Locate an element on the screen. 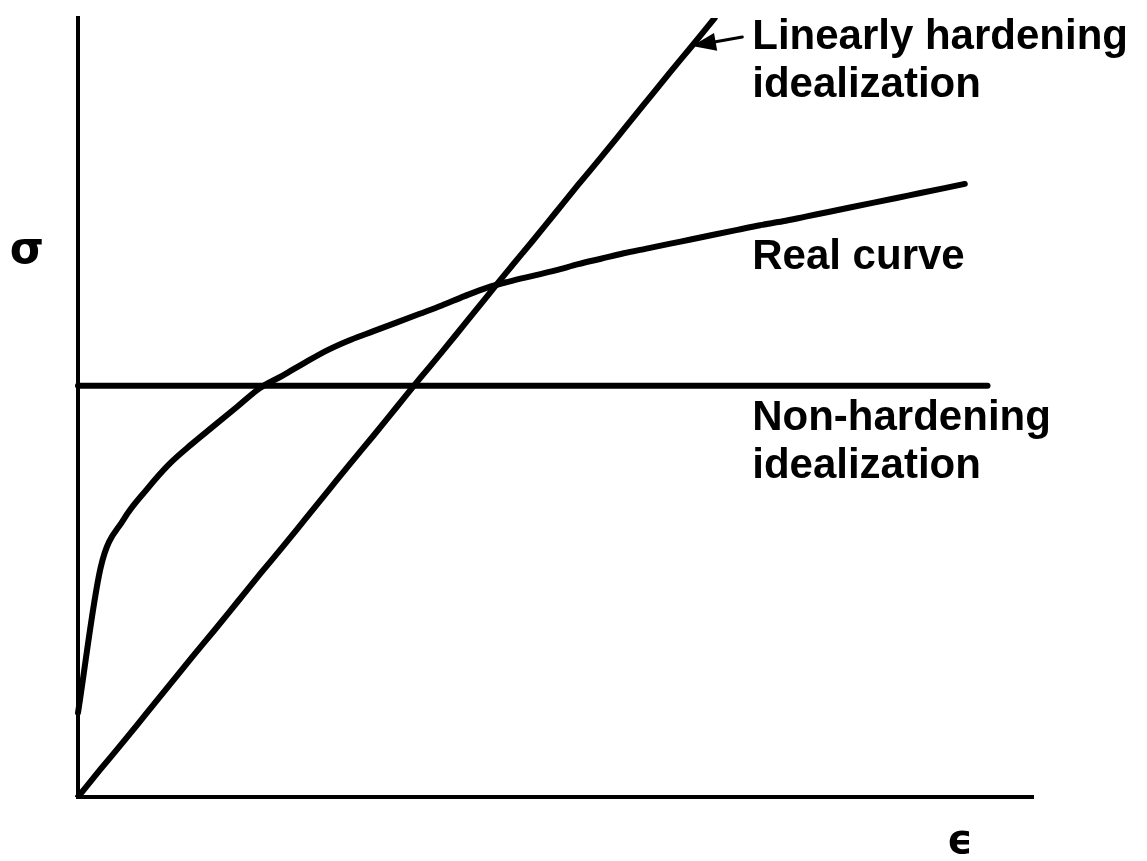 The height and width of the screenshot is (861, 1147). series-label: Non-hardening idealization is located at coordinates (901, 439).